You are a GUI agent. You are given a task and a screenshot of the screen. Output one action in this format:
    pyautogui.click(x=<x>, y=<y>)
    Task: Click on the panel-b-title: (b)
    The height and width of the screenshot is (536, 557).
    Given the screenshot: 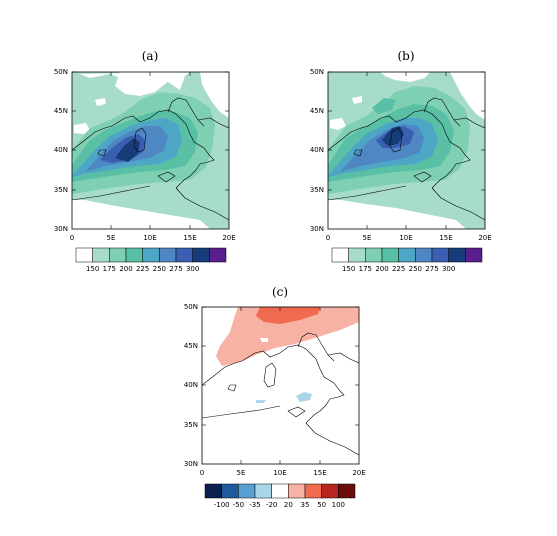 What is the action you would take?
    pyautogui.click(x=405, y=56)
    